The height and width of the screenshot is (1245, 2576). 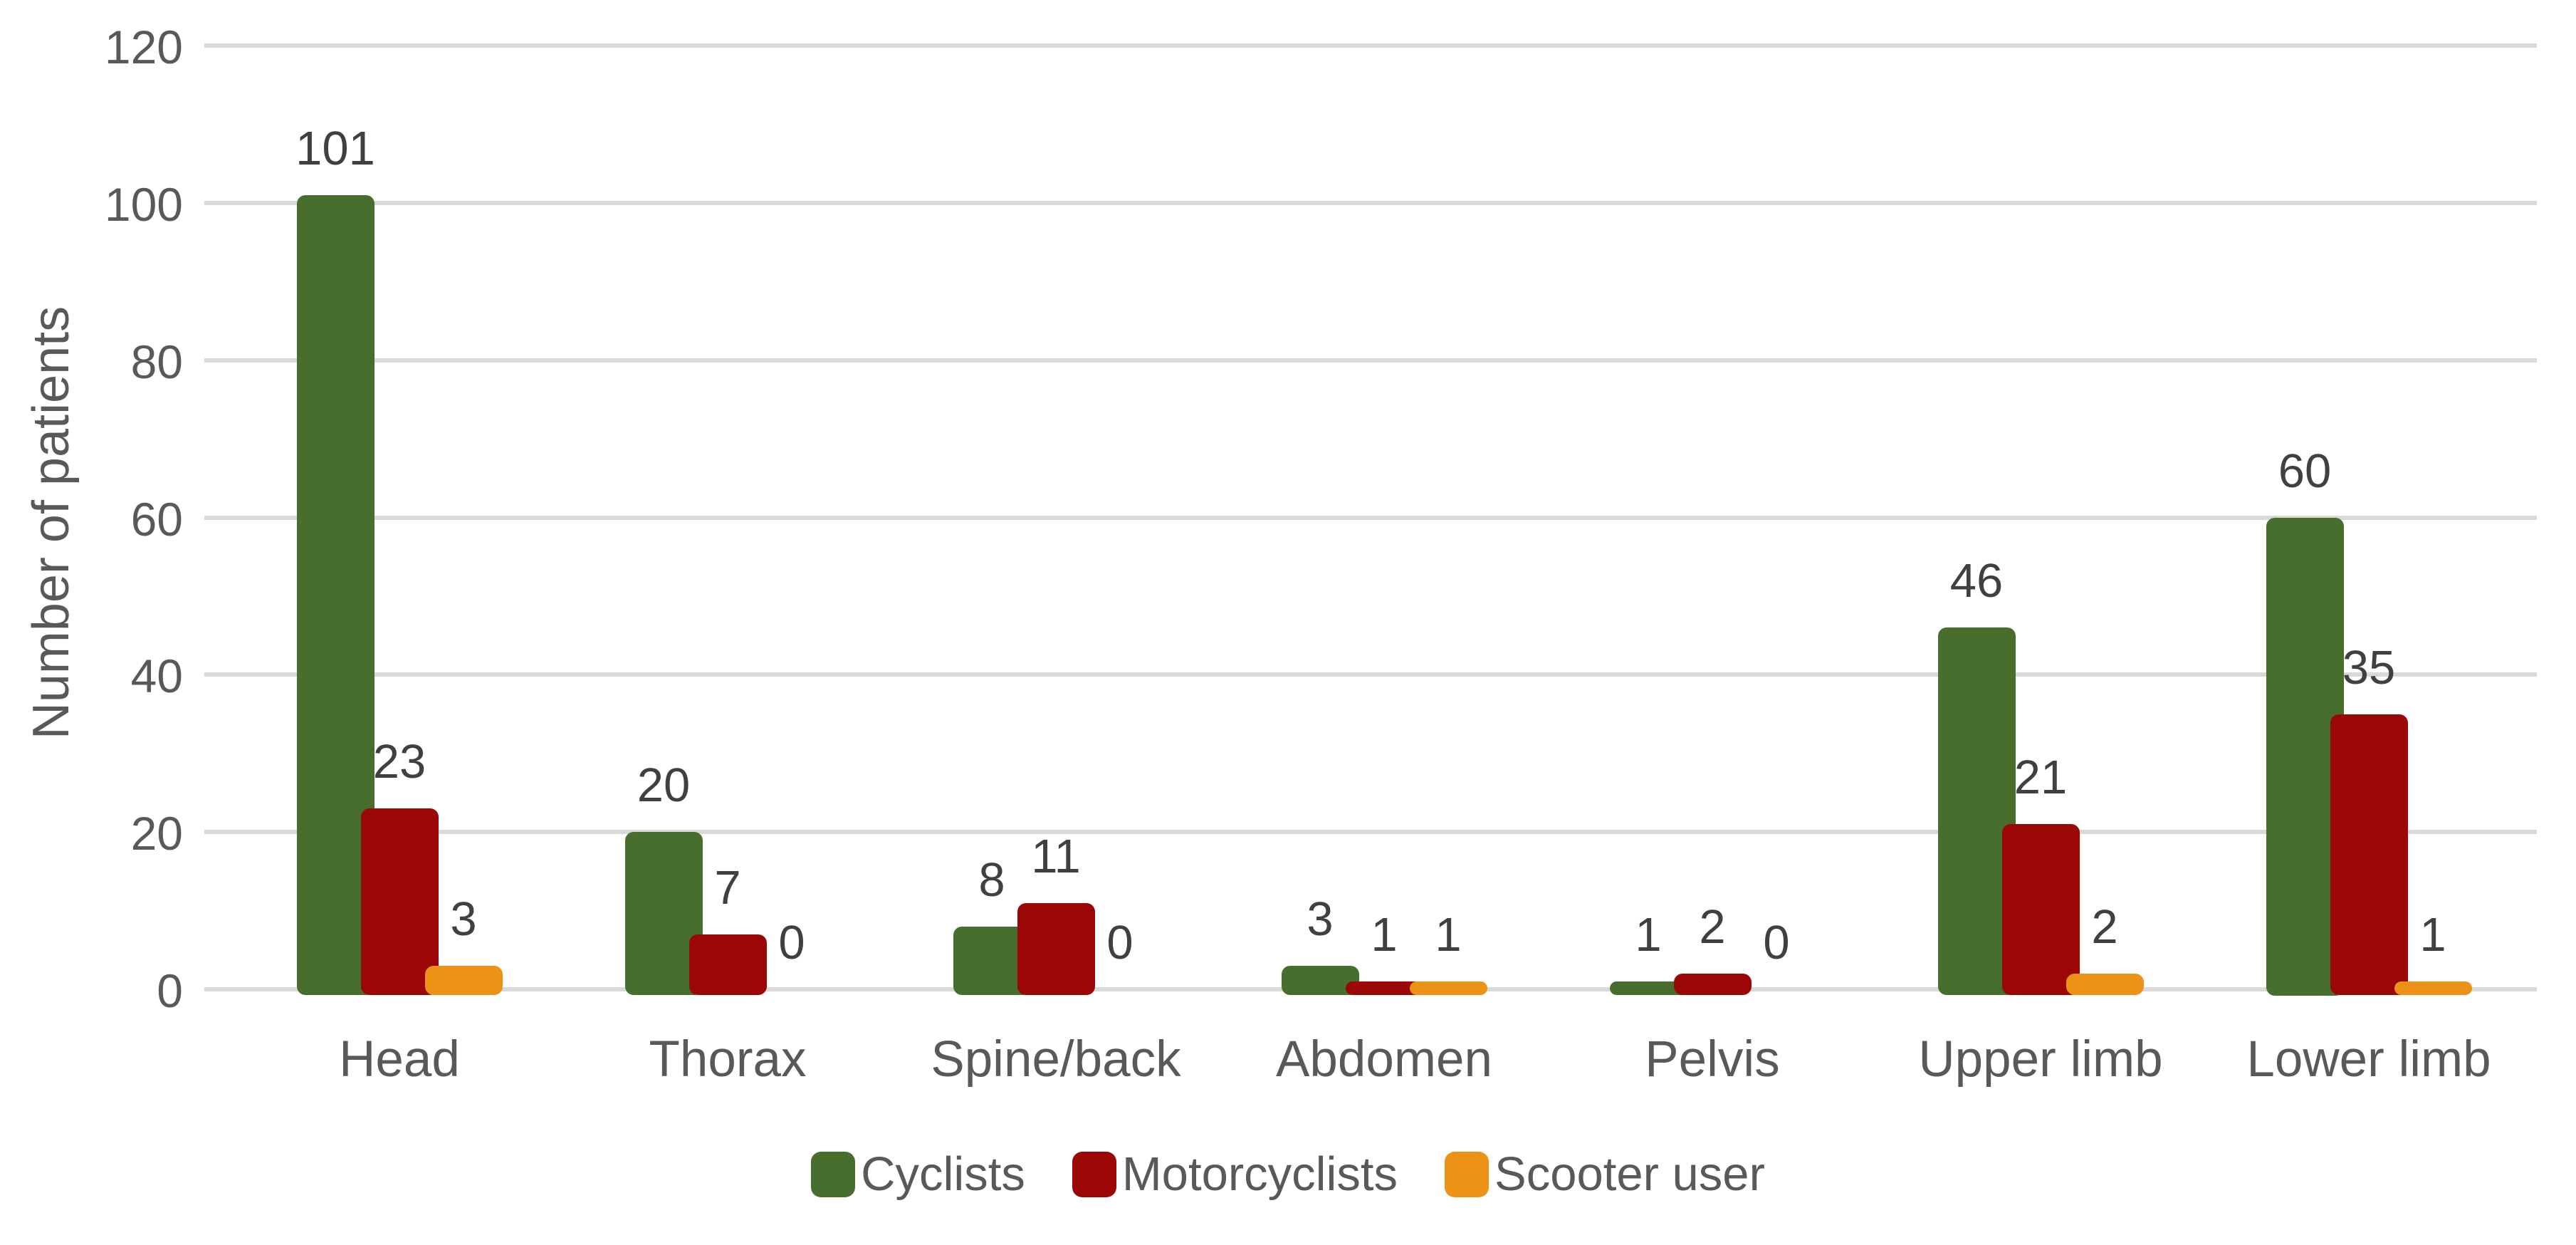 What do you see at coordinates (2305, 471) in the screenshot?
I see `data-label: 60` at bounding box center [2305, 471].